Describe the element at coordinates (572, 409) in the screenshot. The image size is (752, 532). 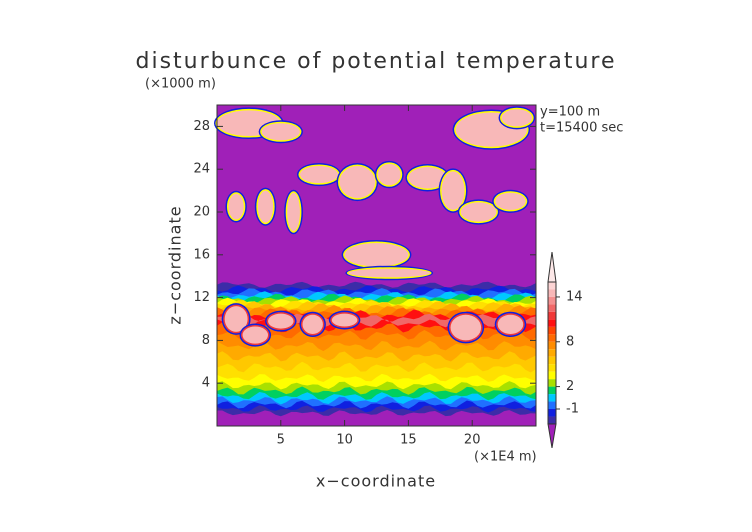
I see `colorbar-tick-label: -1` at that location.